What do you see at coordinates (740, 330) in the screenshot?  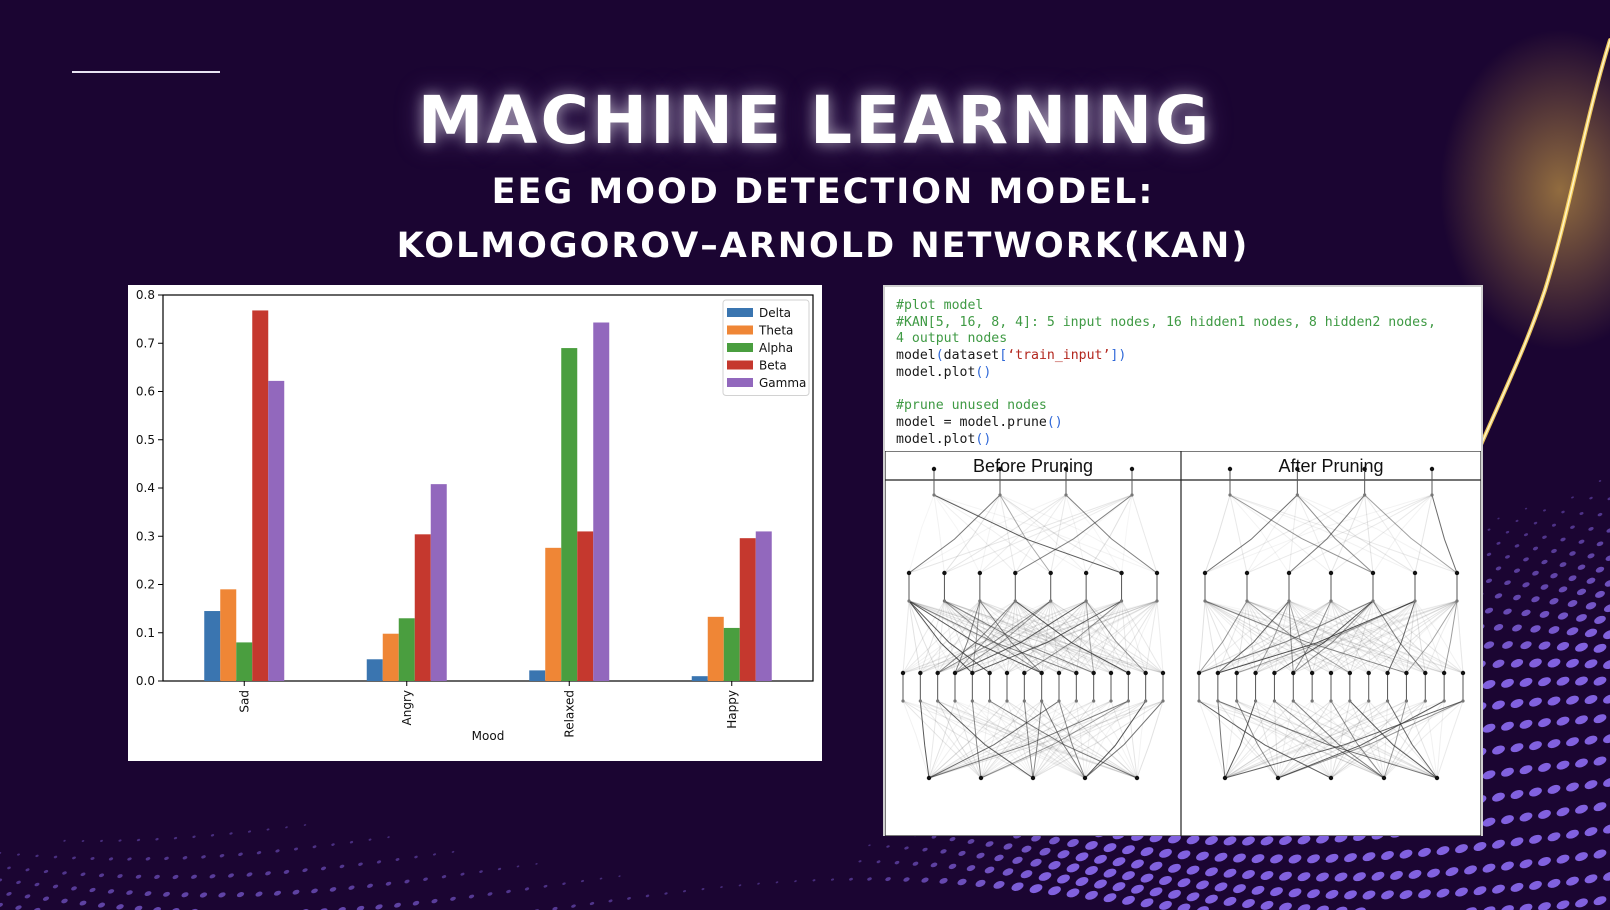 I see `legend-swatch` at bounding box center [740, 330].